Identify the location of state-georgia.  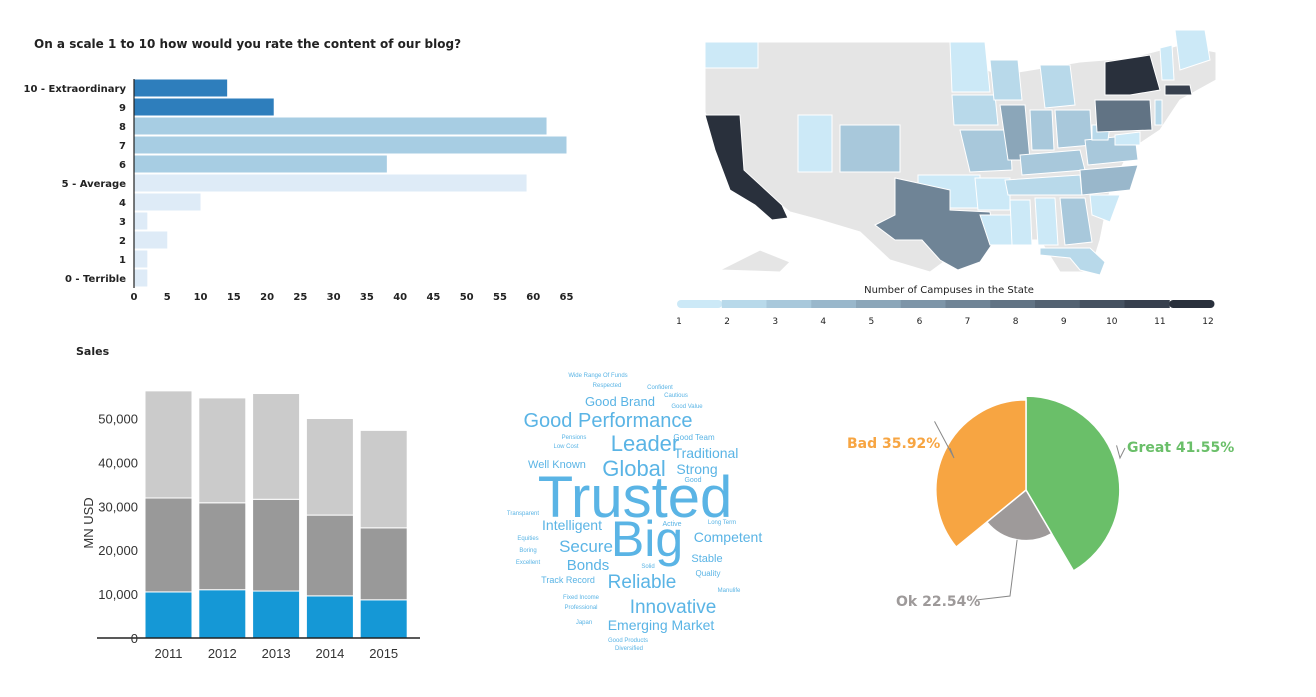
(1076, 221).